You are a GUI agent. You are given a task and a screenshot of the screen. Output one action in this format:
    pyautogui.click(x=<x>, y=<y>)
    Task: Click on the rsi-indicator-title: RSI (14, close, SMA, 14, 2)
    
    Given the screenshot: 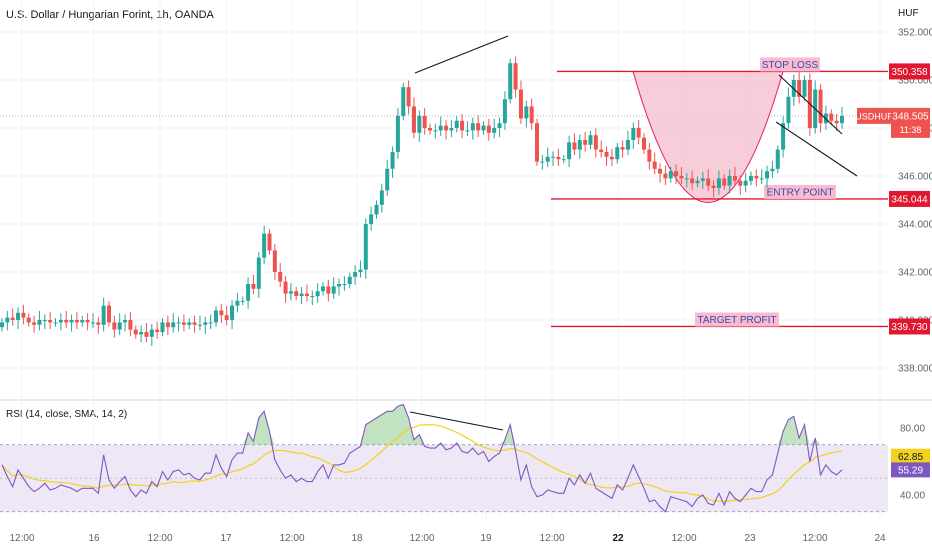 What is the action you would take?
    pyautogui.click(x=67, y=414)
    